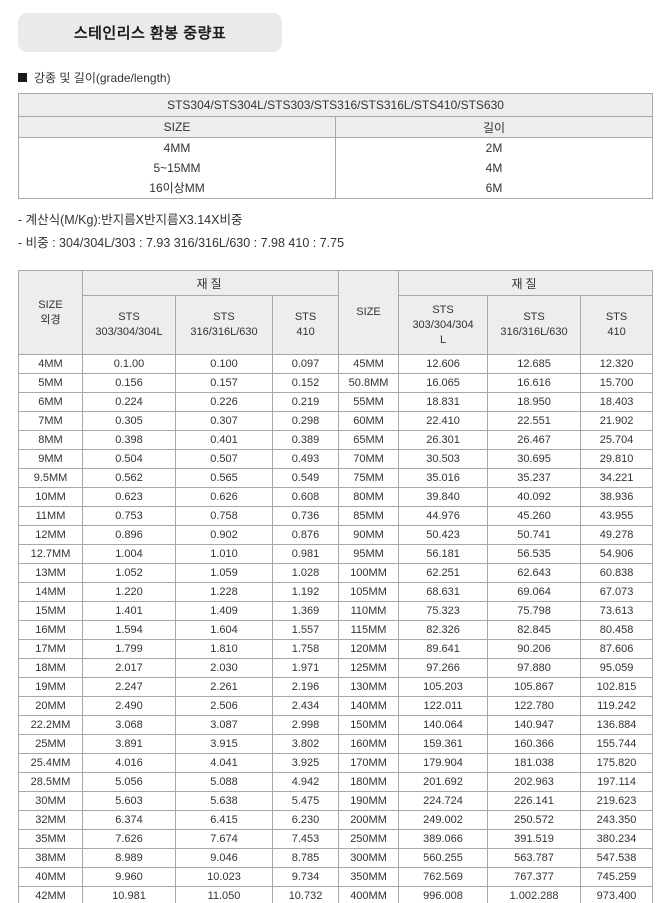 The height and width of the screenshot is (903, 669). Describe the element at coordinates (443, 497) in the screenshot. I see `weight-cell: 39.840` at that location.